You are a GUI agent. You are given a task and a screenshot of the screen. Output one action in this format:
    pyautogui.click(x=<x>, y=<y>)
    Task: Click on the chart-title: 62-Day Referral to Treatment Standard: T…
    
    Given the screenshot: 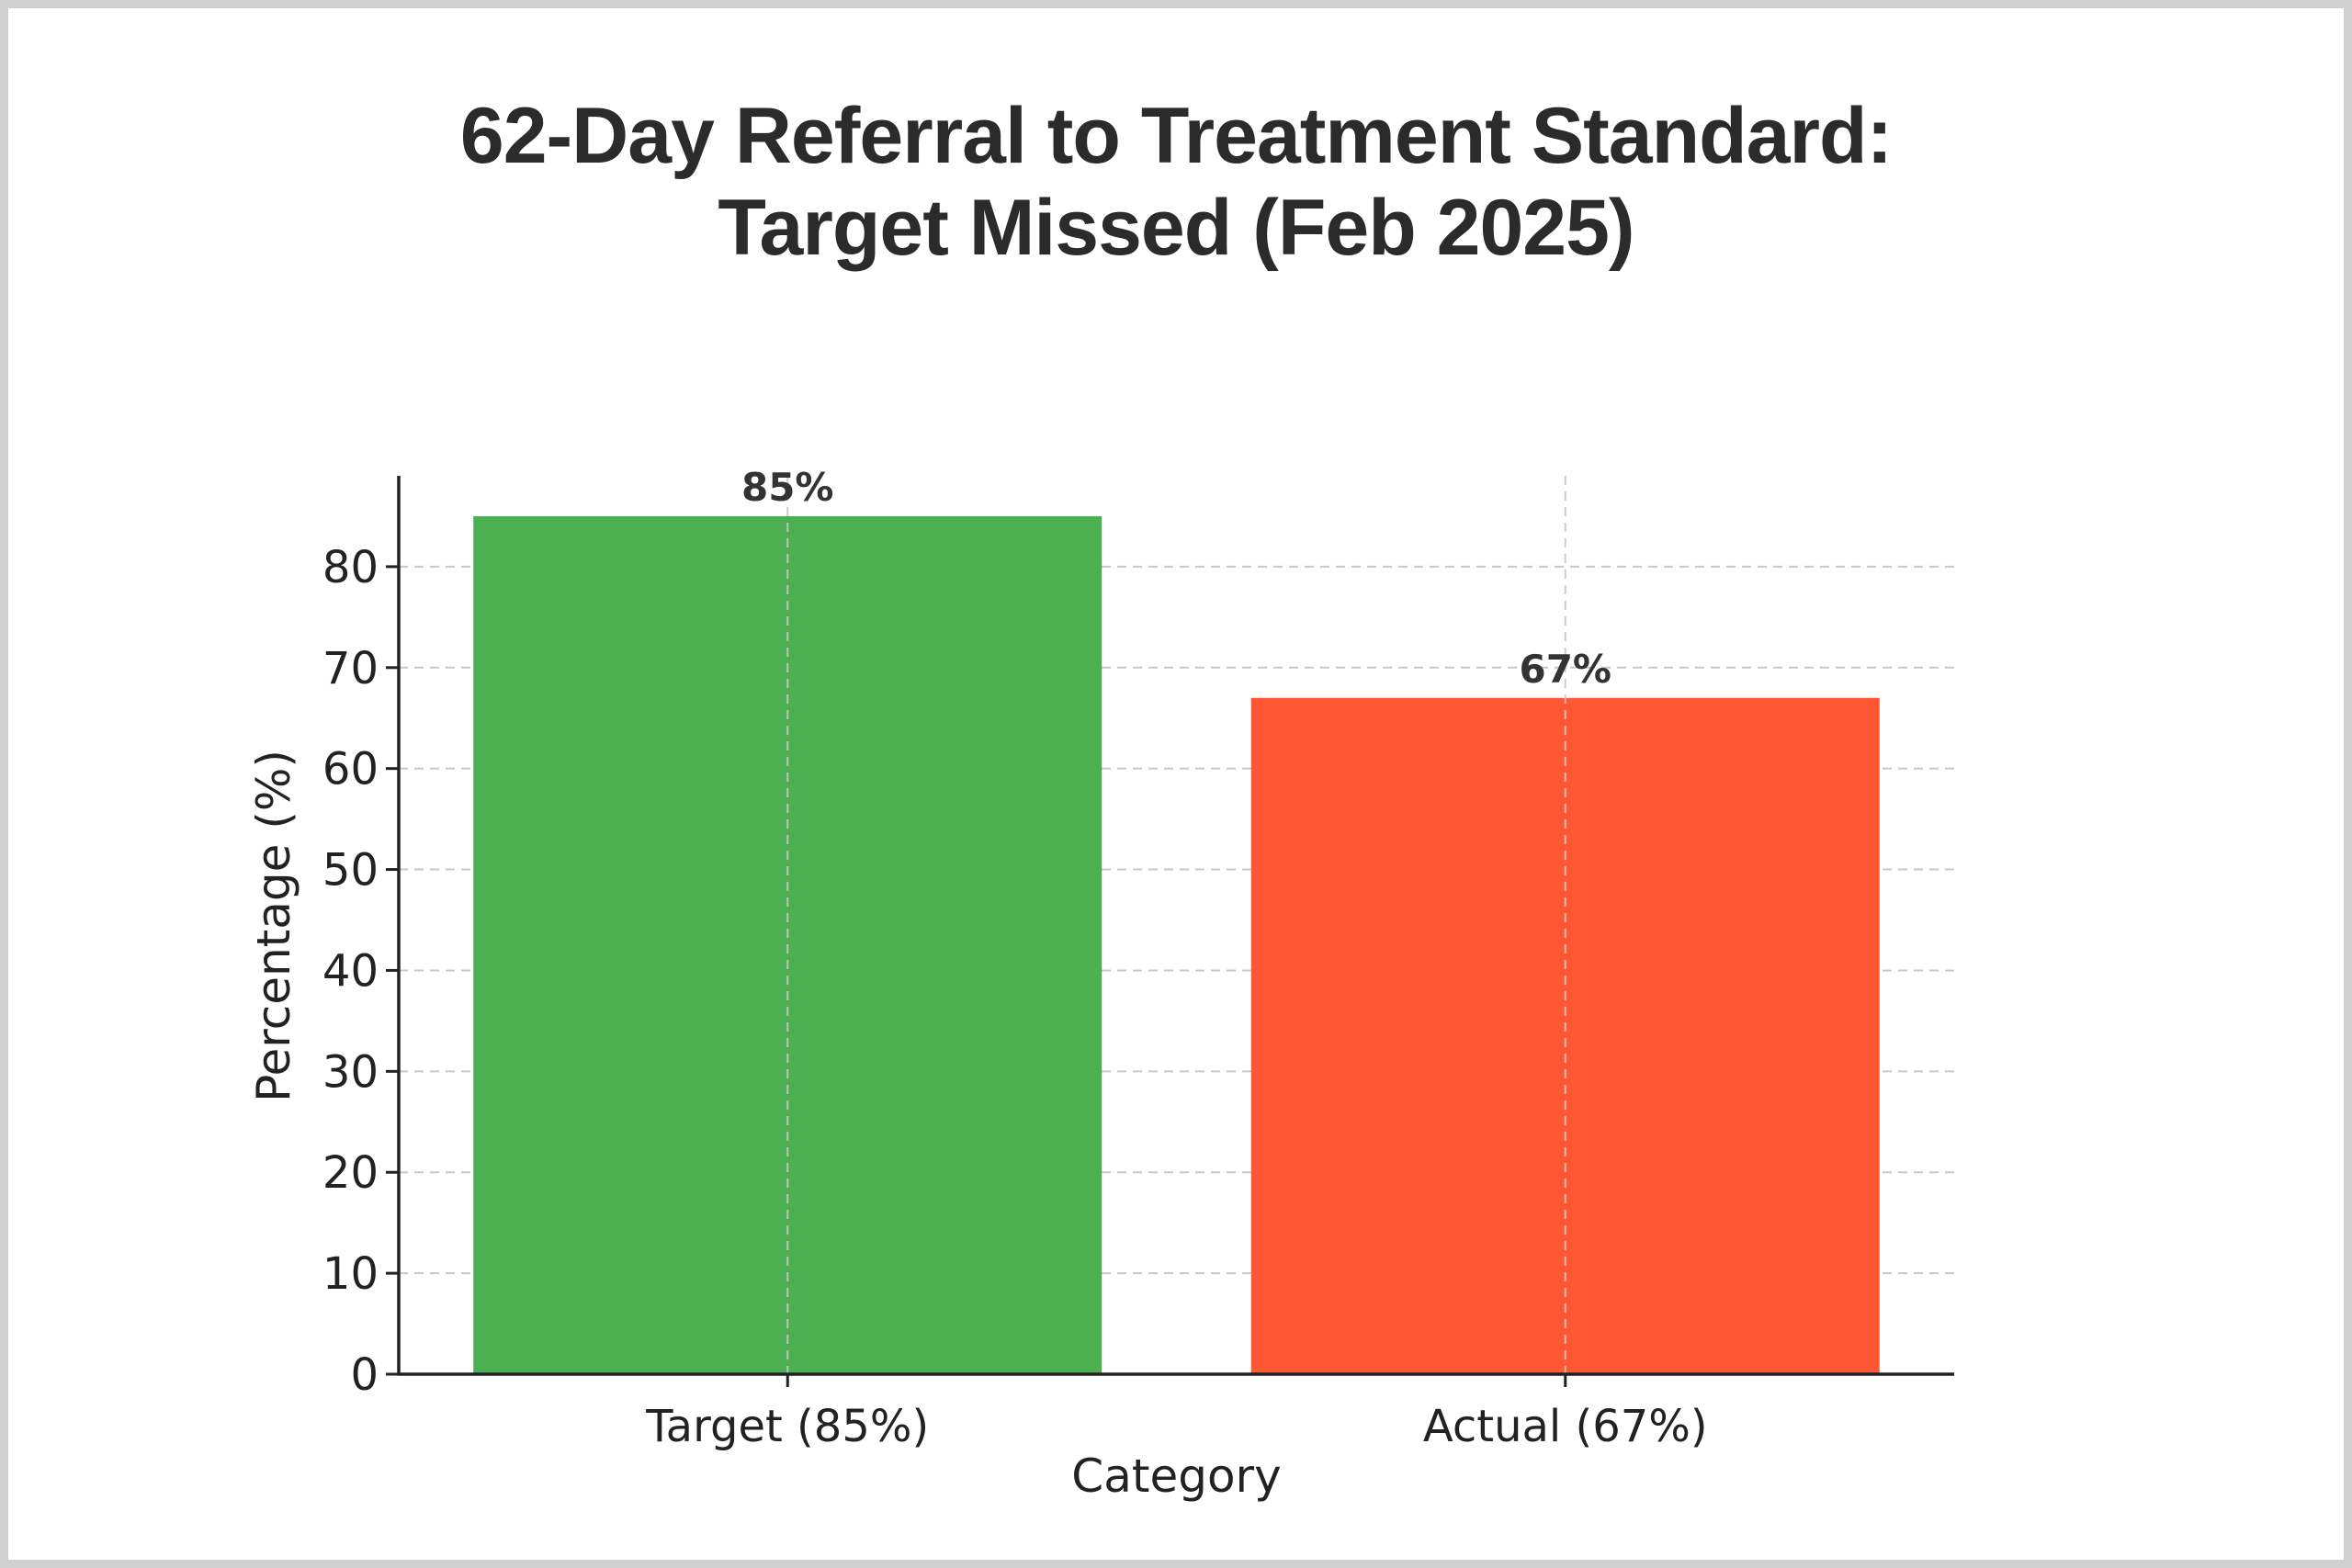 What is the action you would take?
    pyautogui.click(x=1176, y=182)
    